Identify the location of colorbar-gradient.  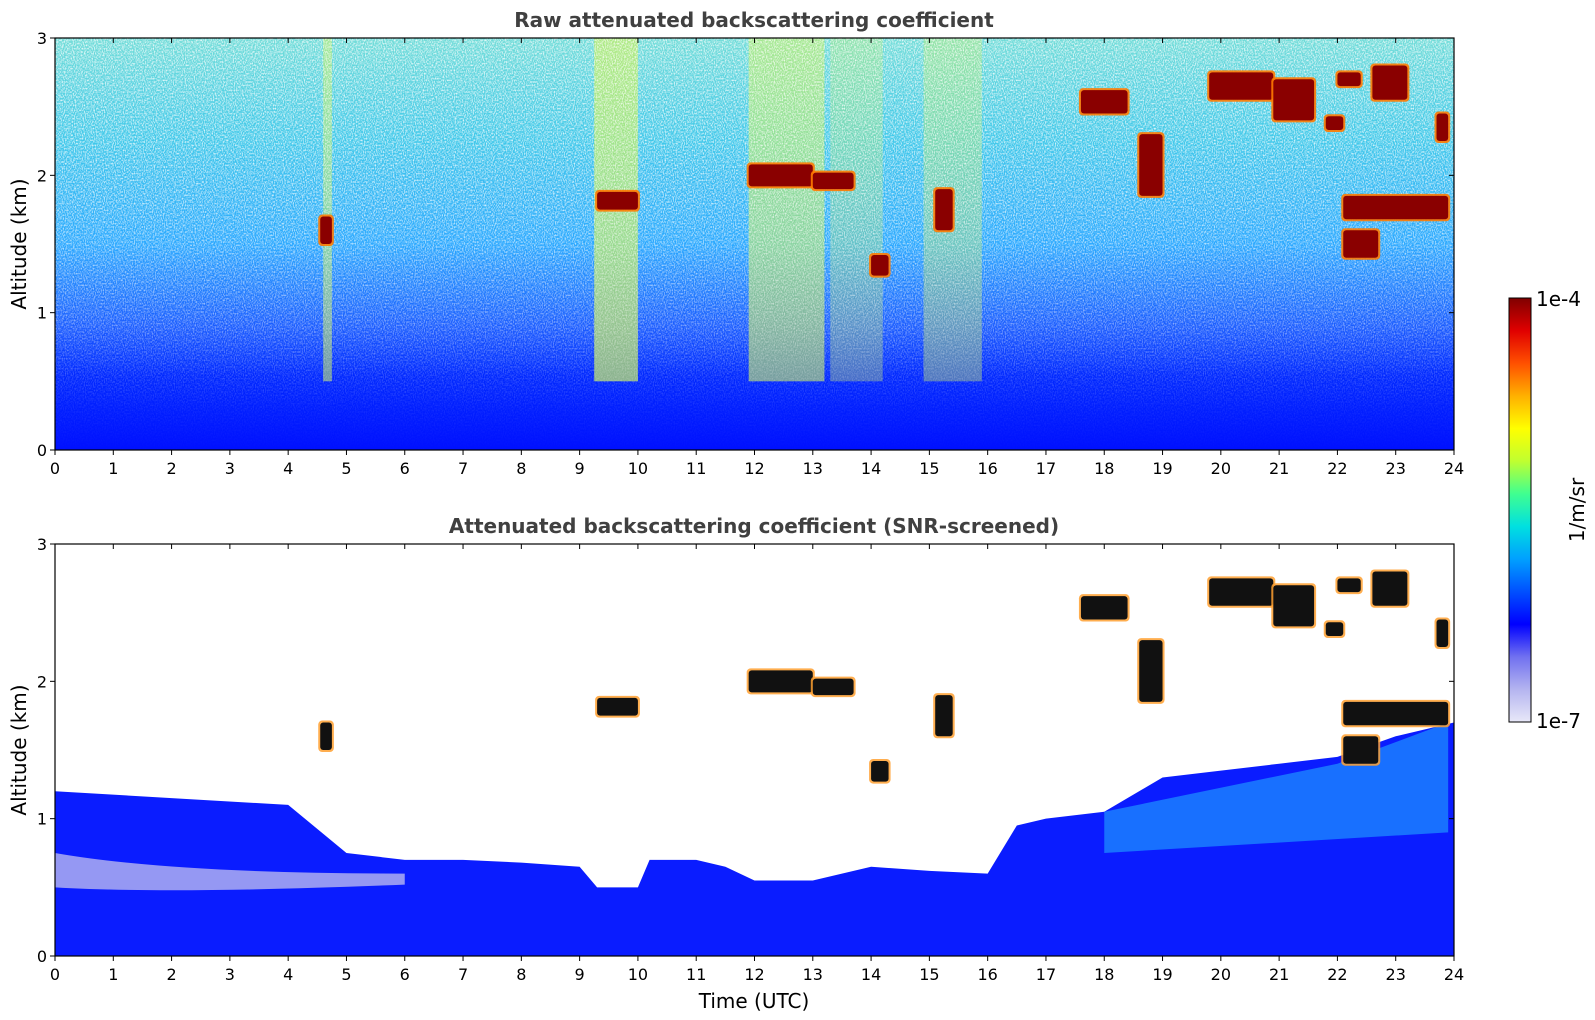
(1520, 510).